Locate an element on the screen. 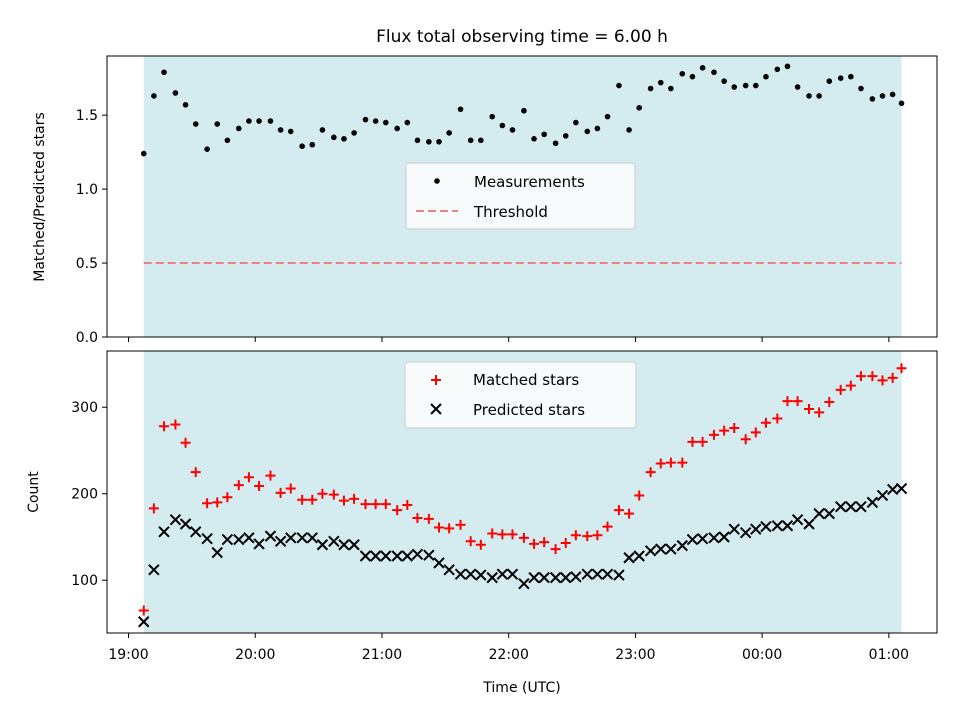 Image resolution: width=960 pixels, height=720 pixels. y-tick-label: 200 is located at coordinates (84, 495).